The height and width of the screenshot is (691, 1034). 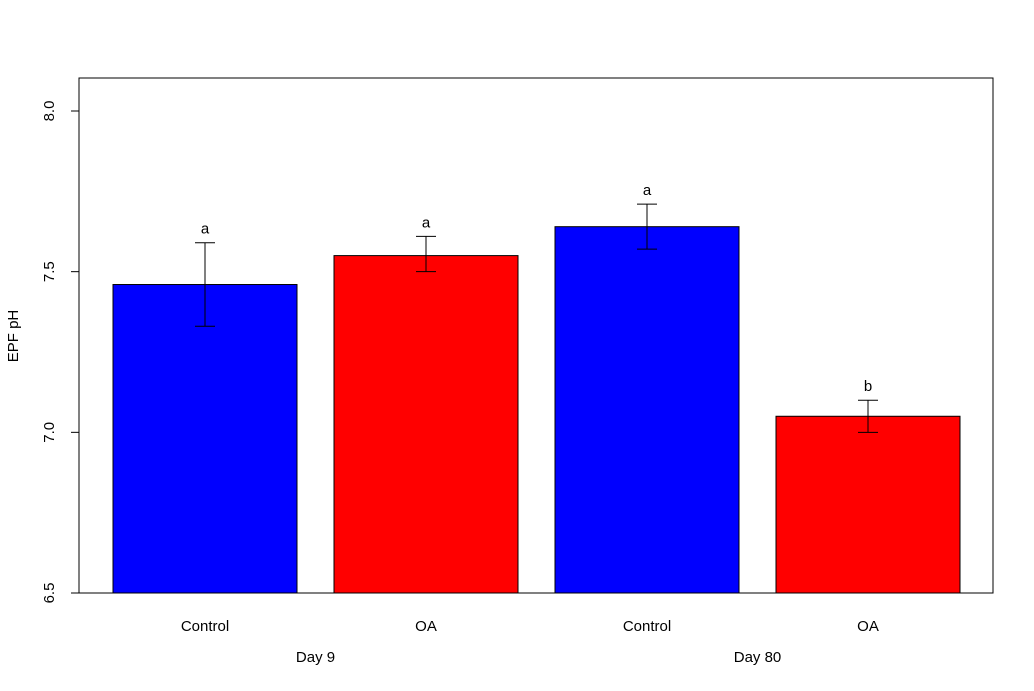 What do you see at coordinates (13, 336) in the screenshot?
I see `y-axis-title: EPF pH` at bounding box center [13, 336].